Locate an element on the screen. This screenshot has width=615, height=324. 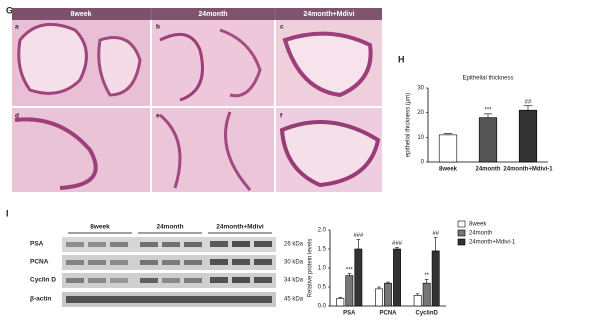
x-tick-label: CyclinD is located at coordinates (426, 314).